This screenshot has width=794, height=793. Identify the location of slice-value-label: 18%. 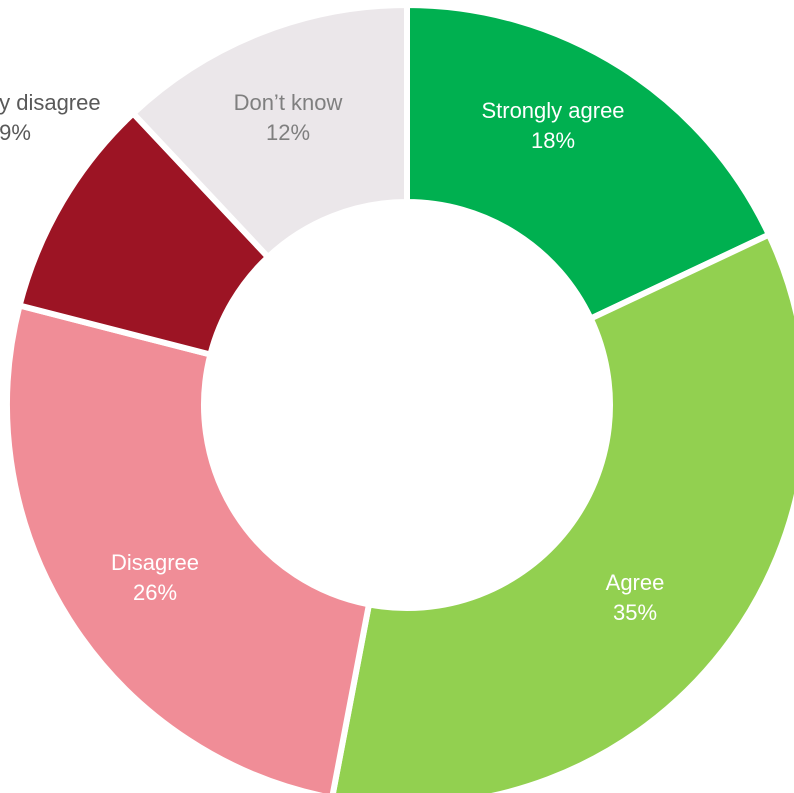
(553, 140).